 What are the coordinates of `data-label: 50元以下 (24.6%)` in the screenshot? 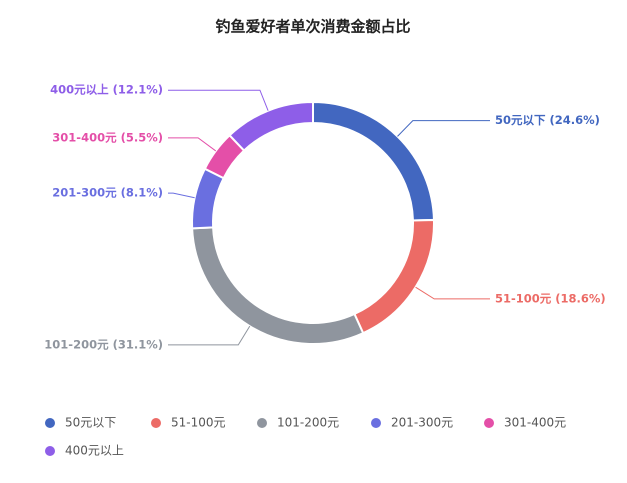 It's located at (547, 120).